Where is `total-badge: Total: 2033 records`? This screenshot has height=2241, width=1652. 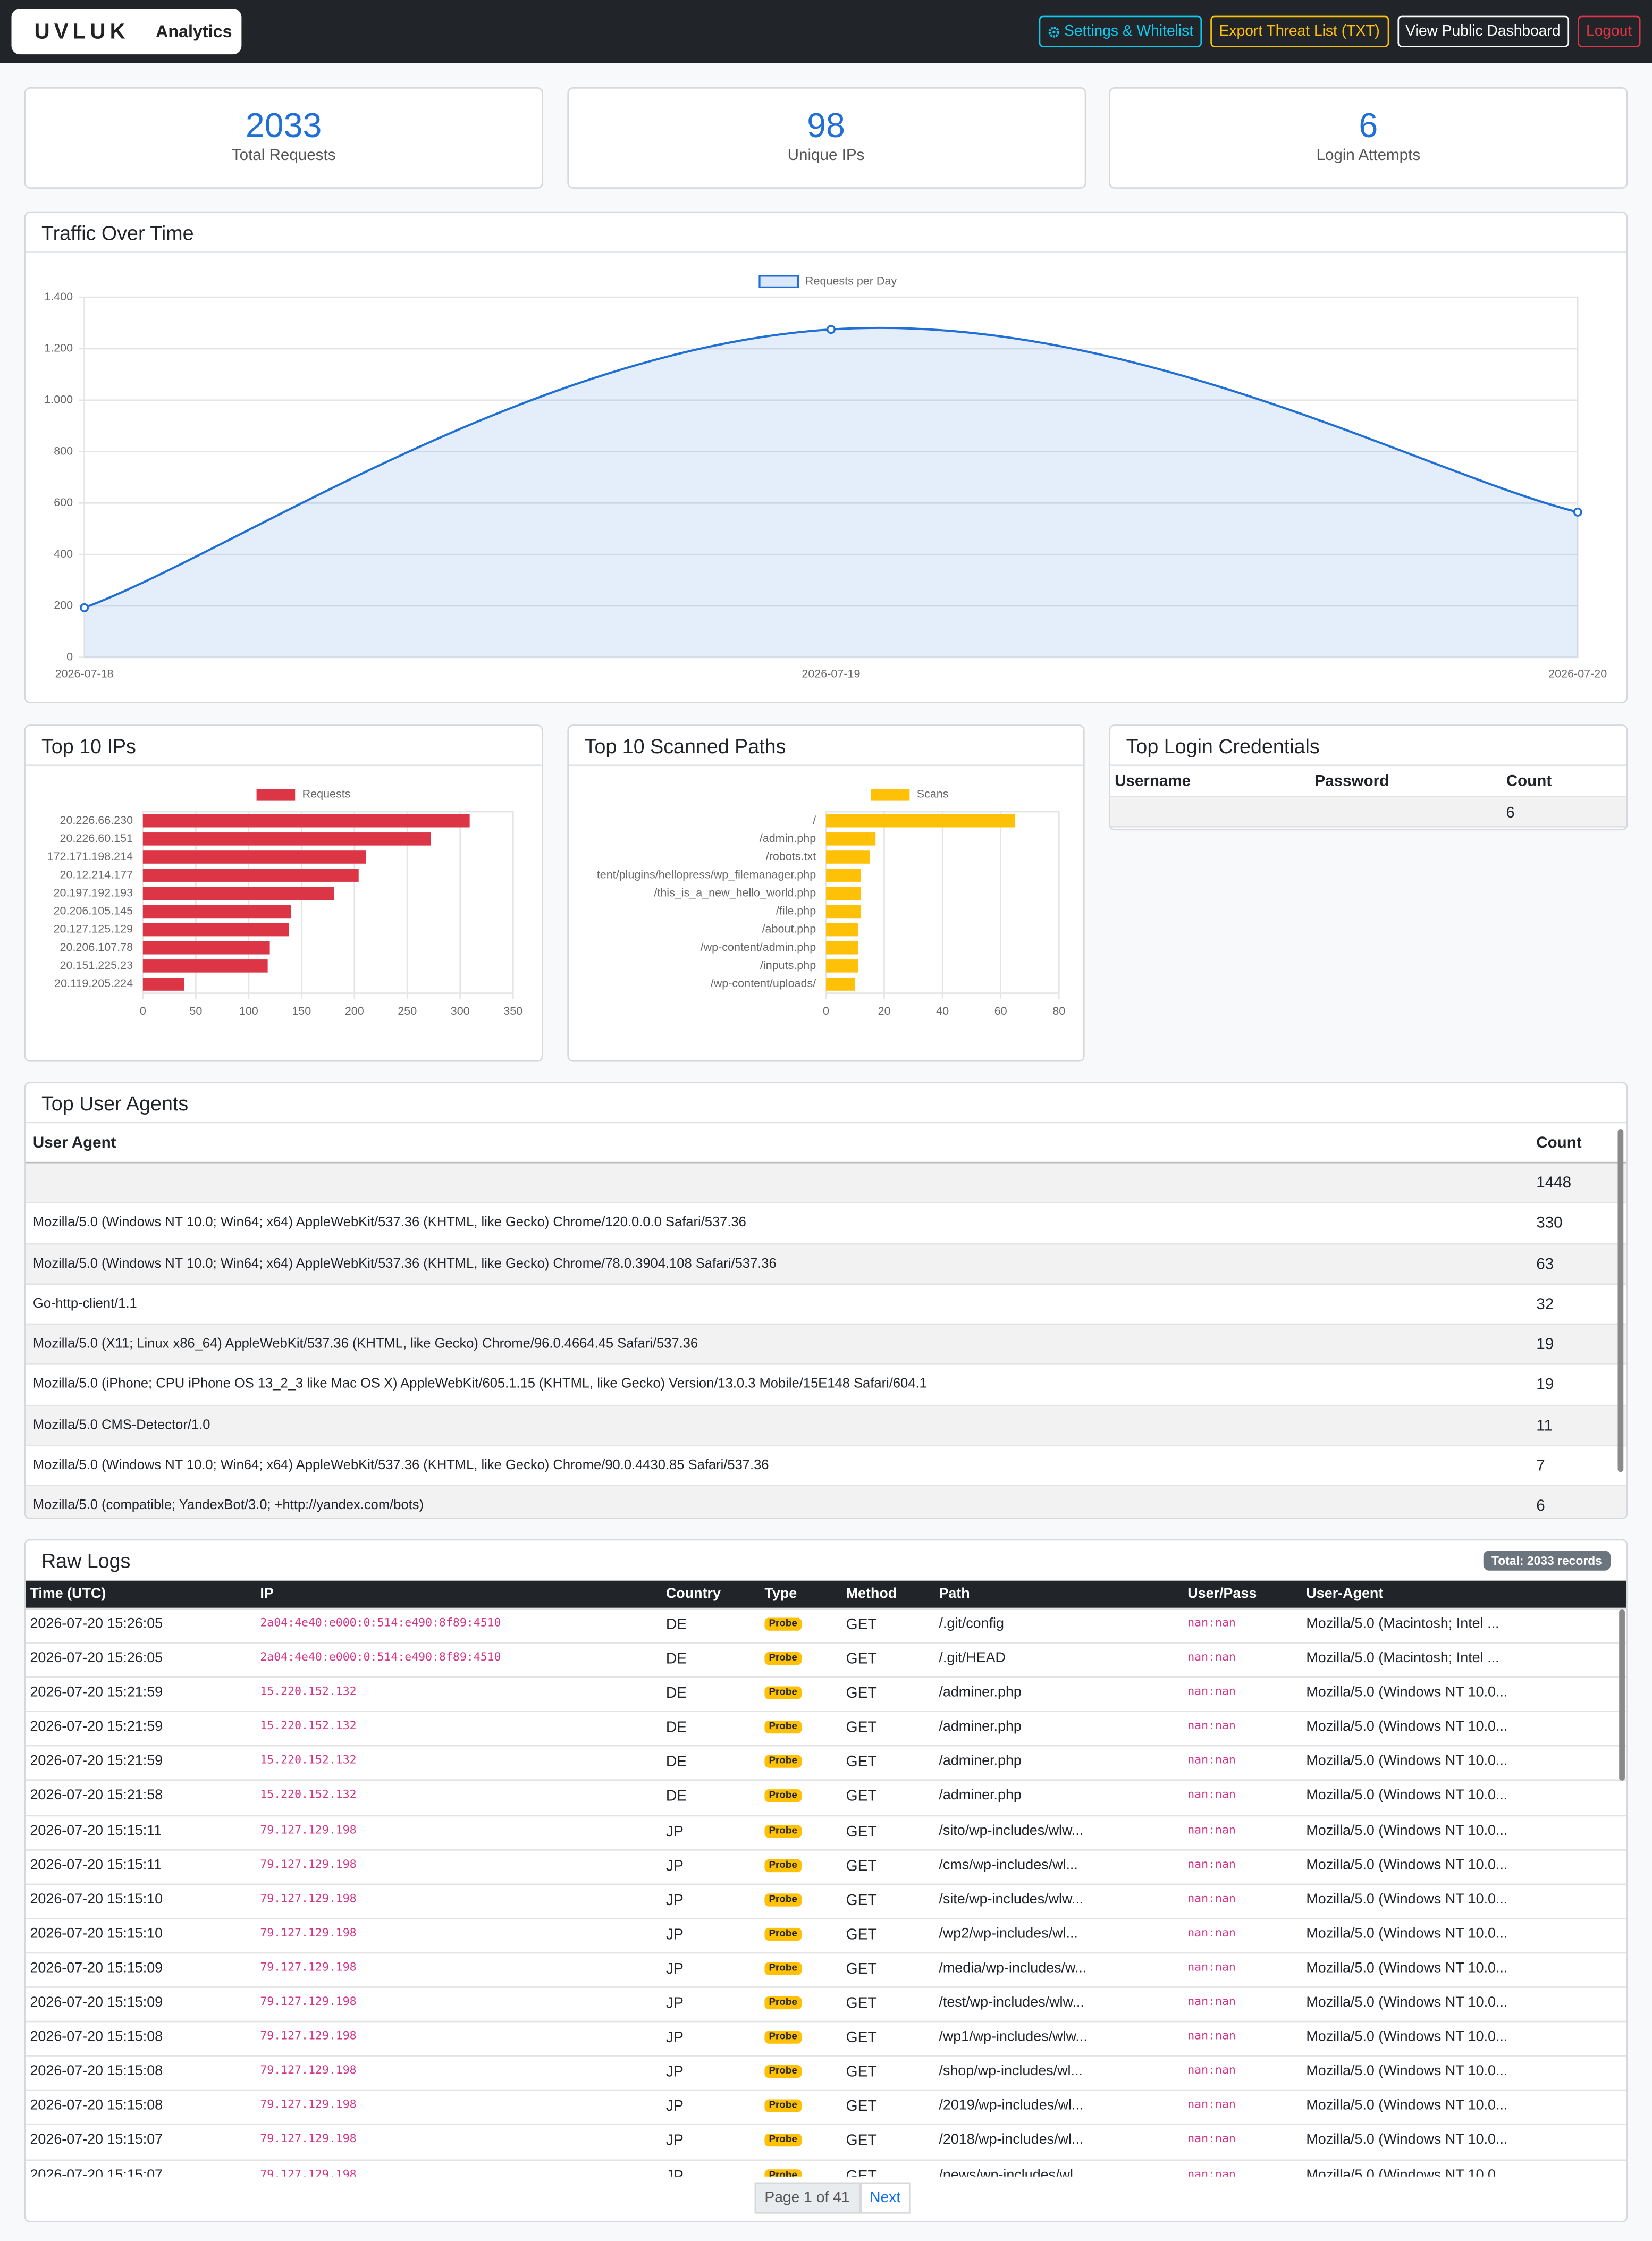 total-badge: Total: 2033 records is located at coordinates (1547, 1561).